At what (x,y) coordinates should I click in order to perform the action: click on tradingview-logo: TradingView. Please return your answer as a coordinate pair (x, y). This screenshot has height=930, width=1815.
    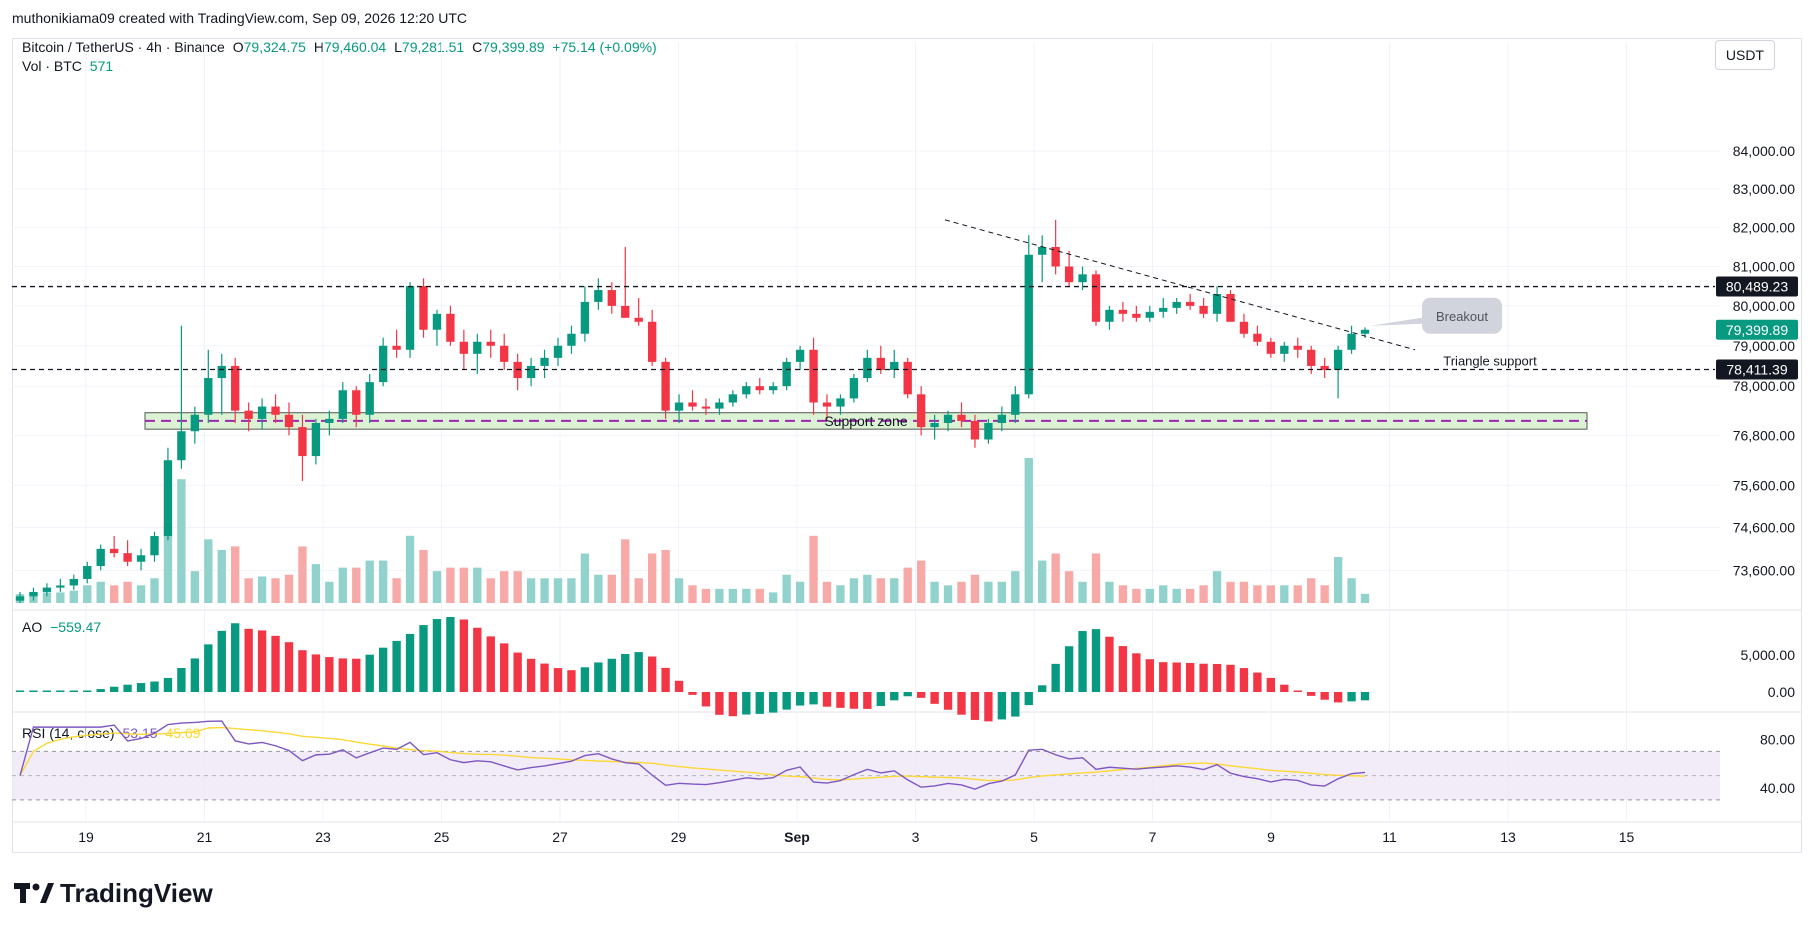
    Looking at the image, I should click on (113, 893).